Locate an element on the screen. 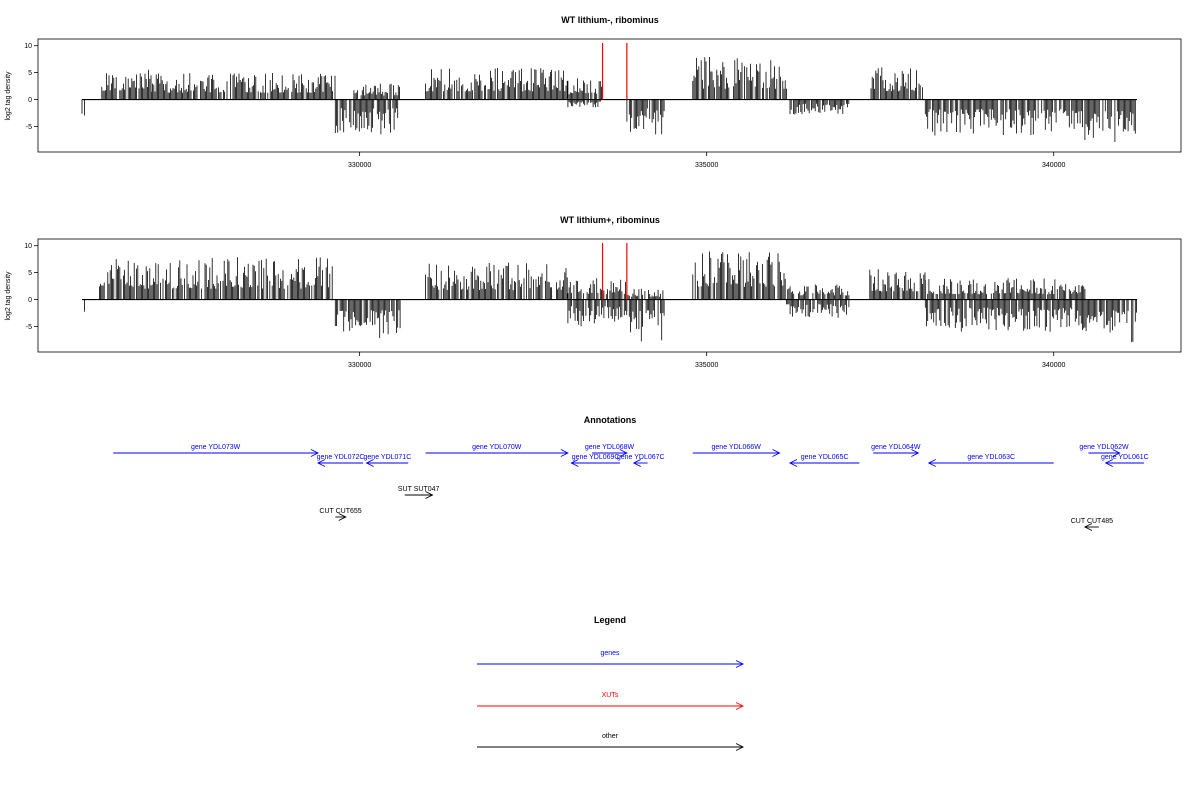 Image resolution: width=1200 pixels, height=805 pixels. annotation-label: gene YDL063C is located at coordinates (991, 457).